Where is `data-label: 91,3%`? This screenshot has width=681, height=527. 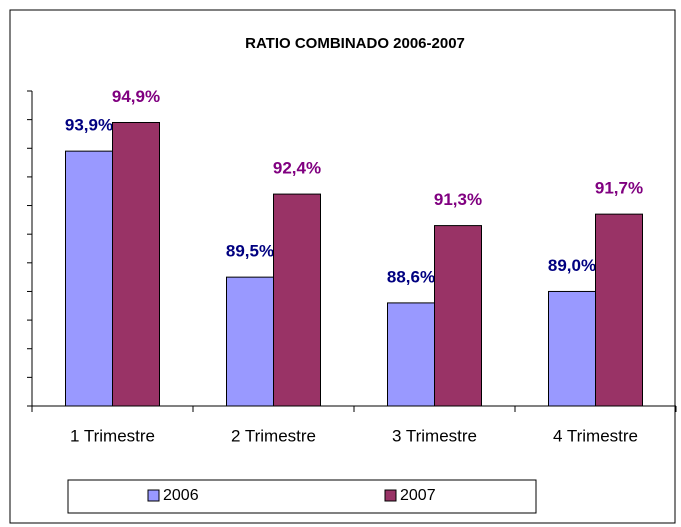
data-label: 91,3% is located at coordinates (458, 199).